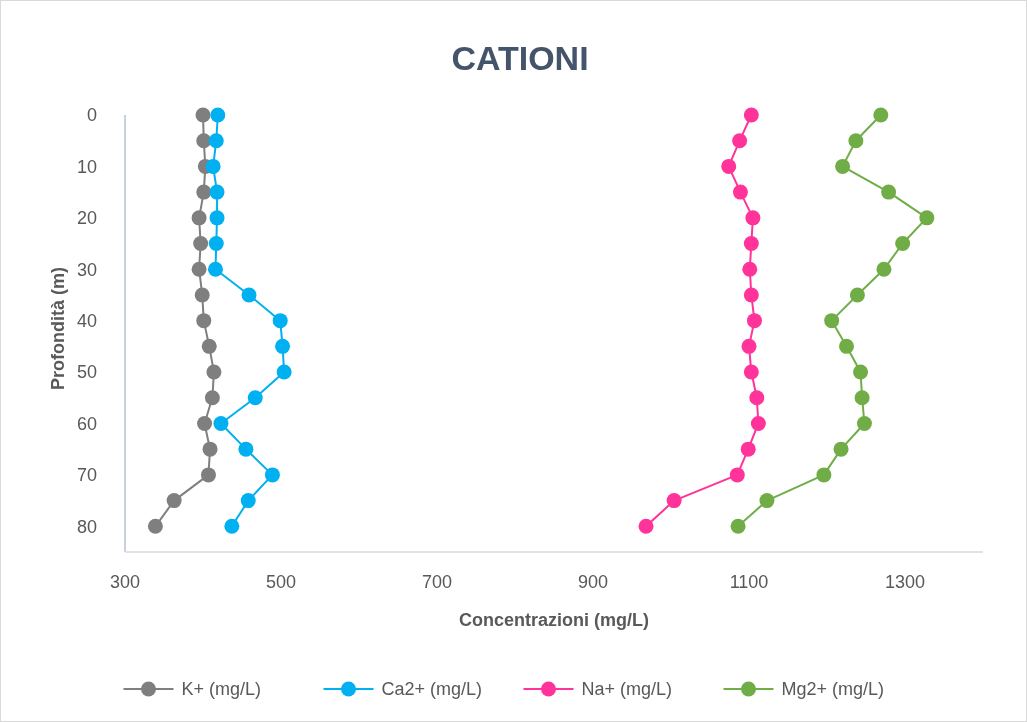 Image resolution: width=1027 pixels, height=722 pixels. I want to click on x-tick-label: 500, so click(281, 582).